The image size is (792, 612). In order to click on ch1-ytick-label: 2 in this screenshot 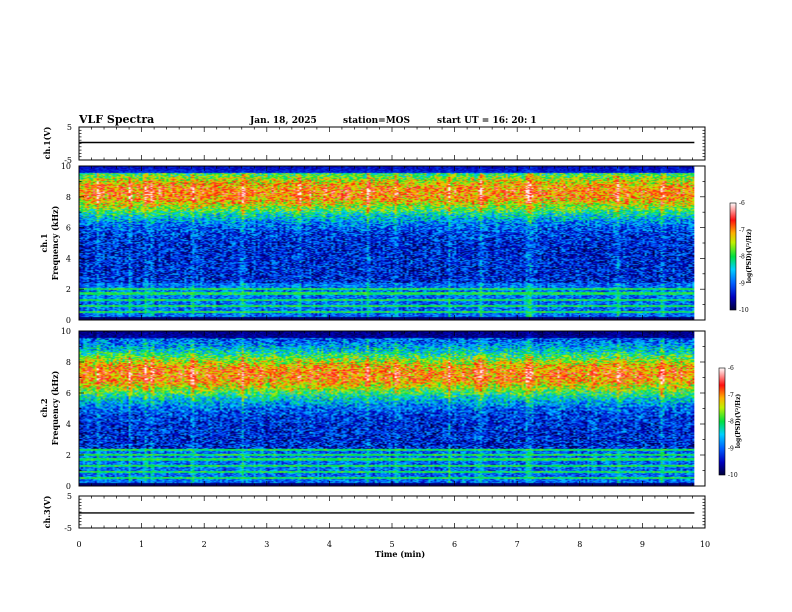, I will do `click(68, 289)`.